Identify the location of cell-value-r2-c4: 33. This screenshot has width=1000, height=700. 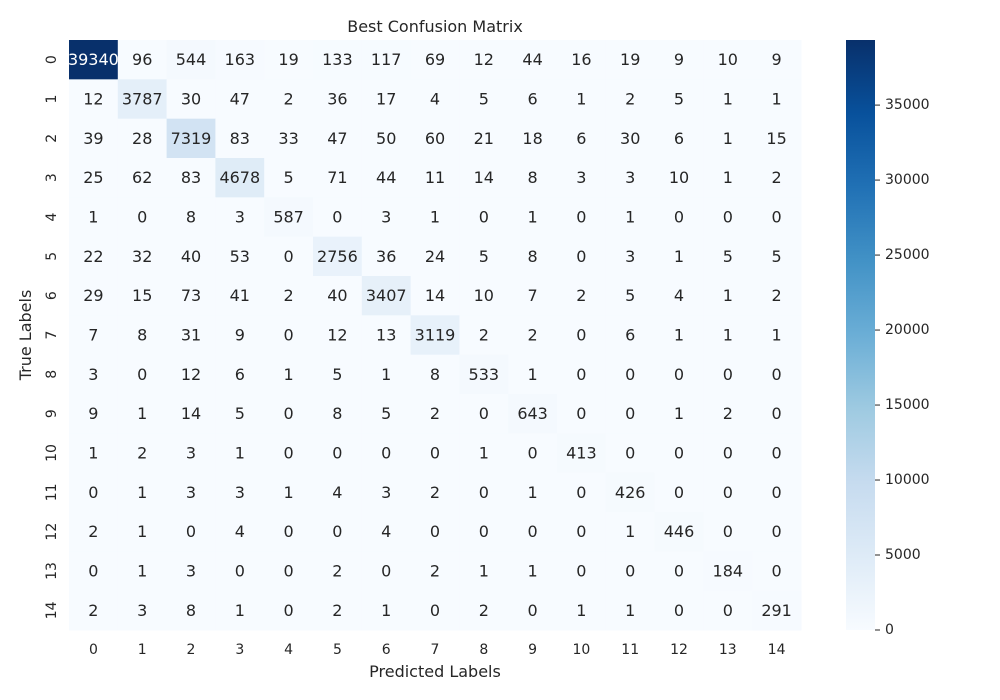
(288, 138).